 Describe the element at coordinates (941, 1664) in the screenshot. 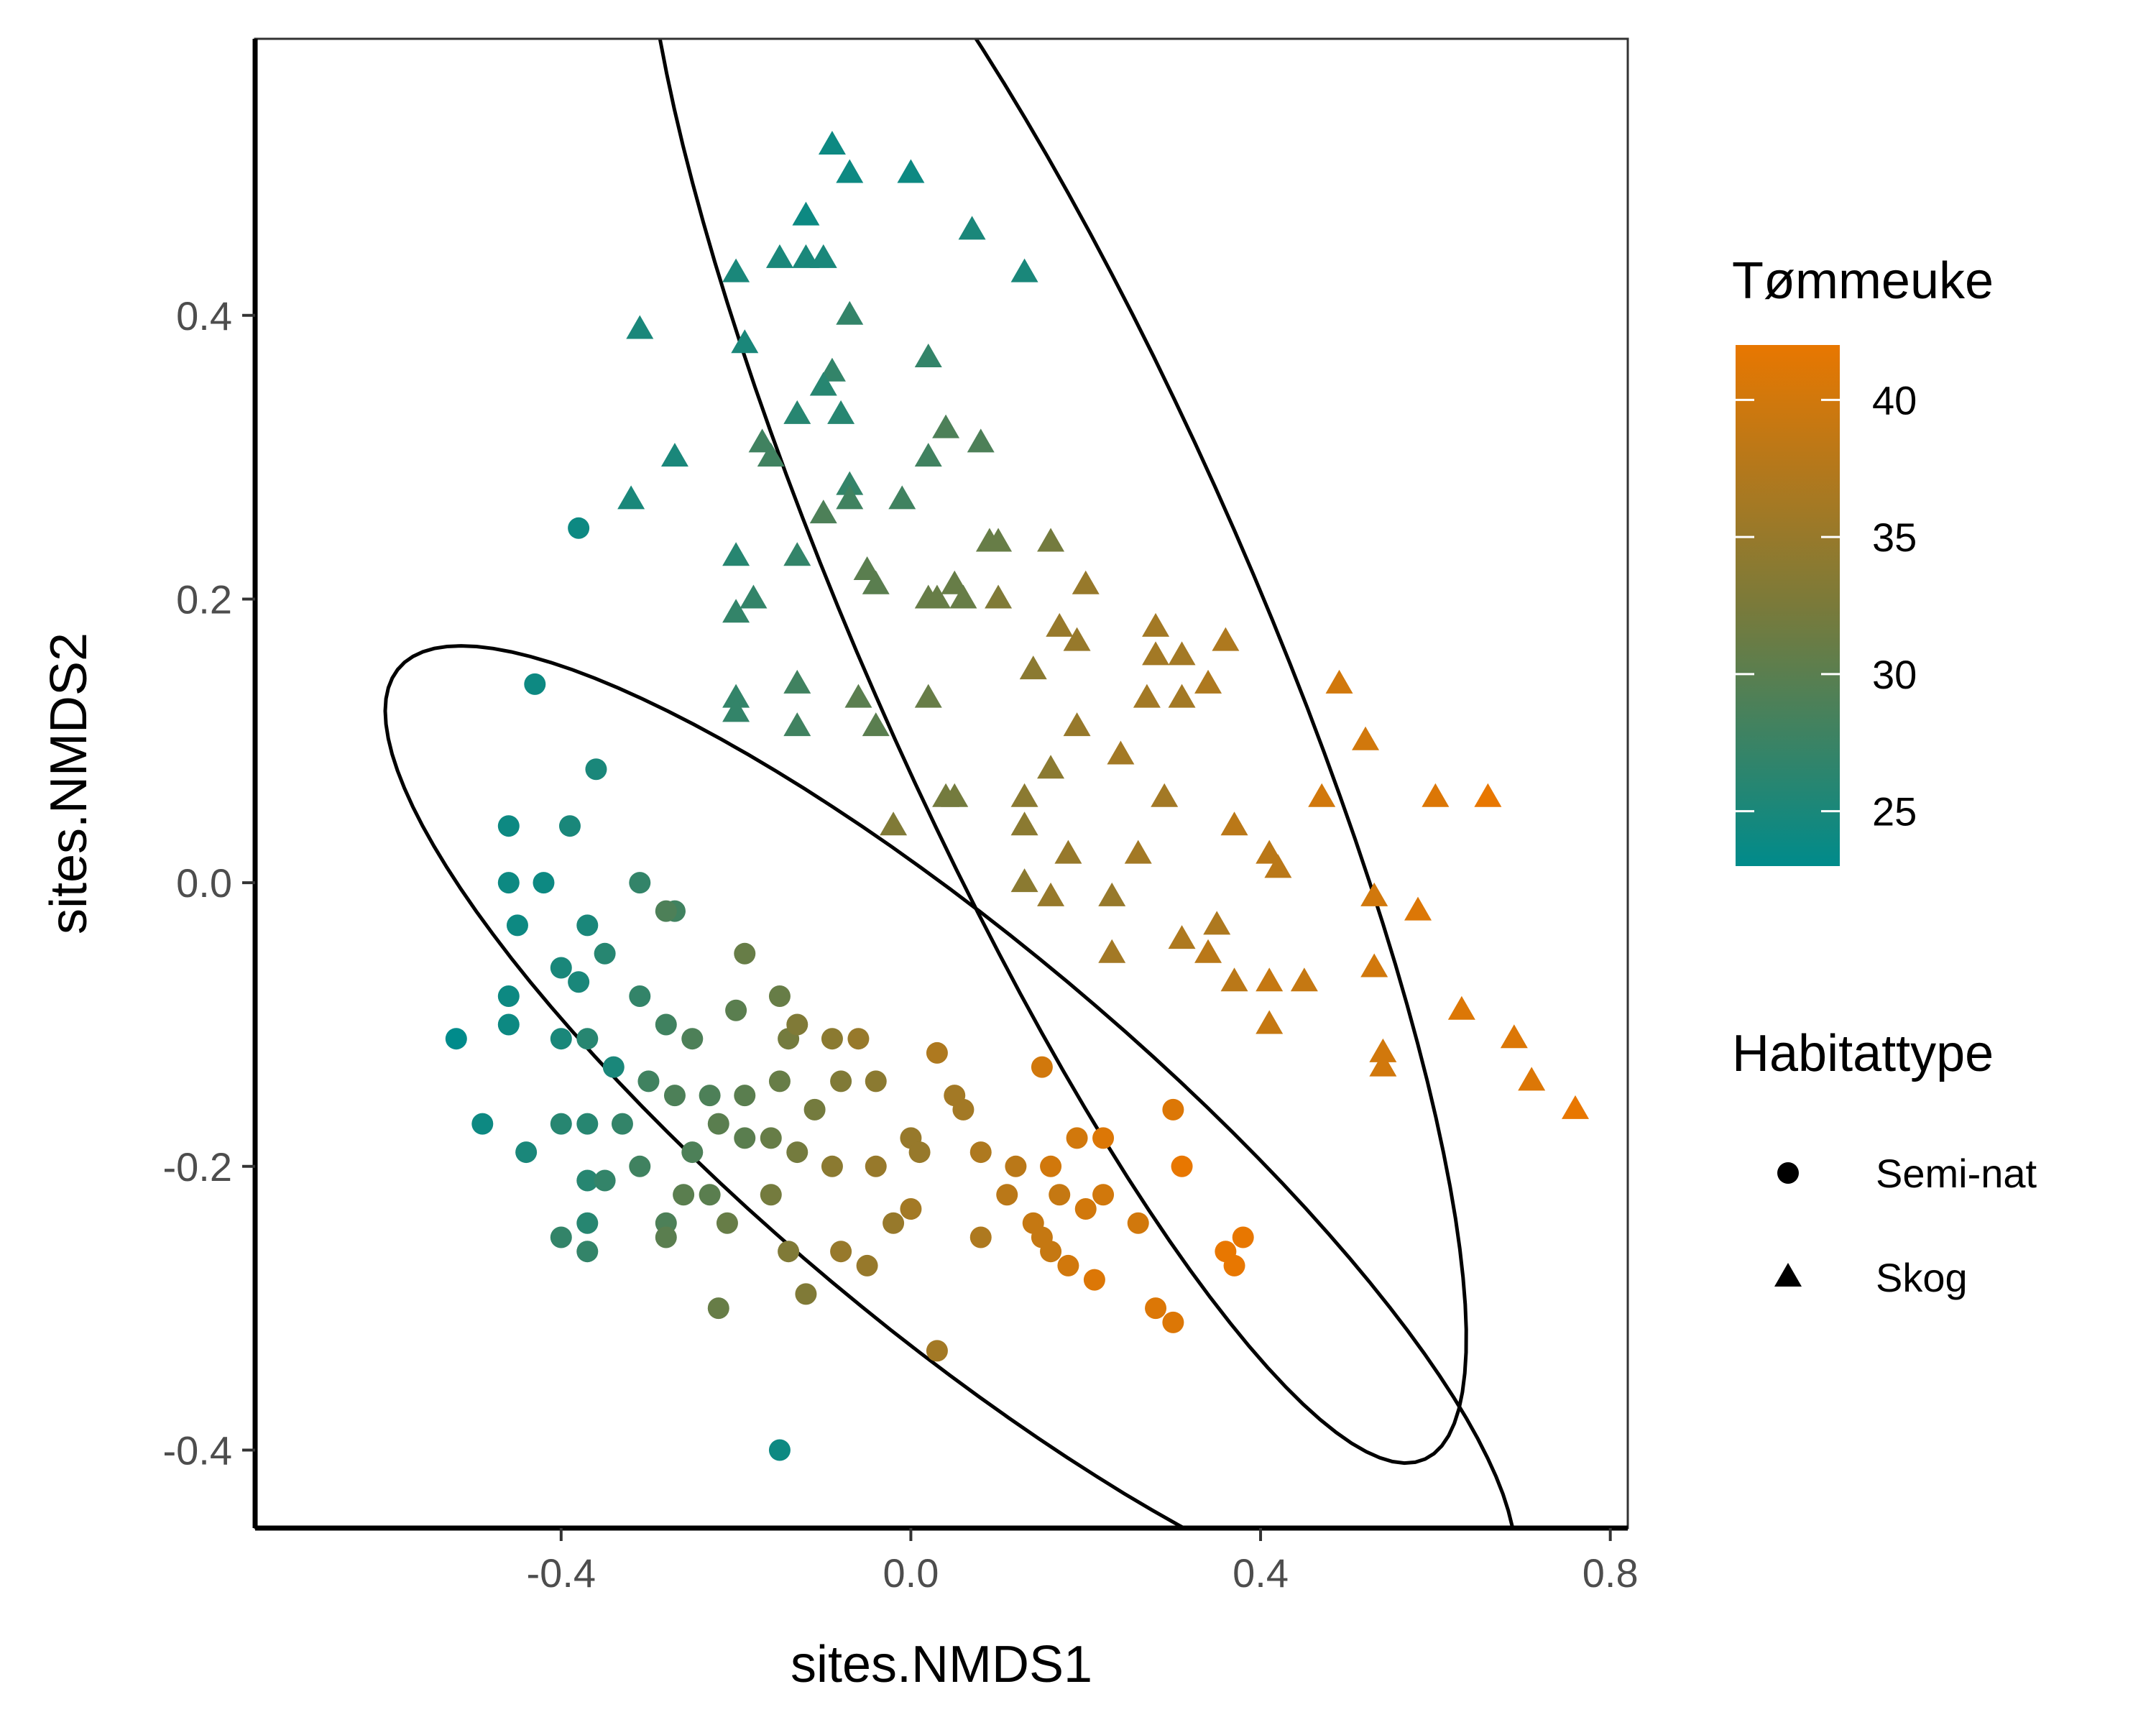

I see `x-axis-title: sites.NMDS1` at that location.